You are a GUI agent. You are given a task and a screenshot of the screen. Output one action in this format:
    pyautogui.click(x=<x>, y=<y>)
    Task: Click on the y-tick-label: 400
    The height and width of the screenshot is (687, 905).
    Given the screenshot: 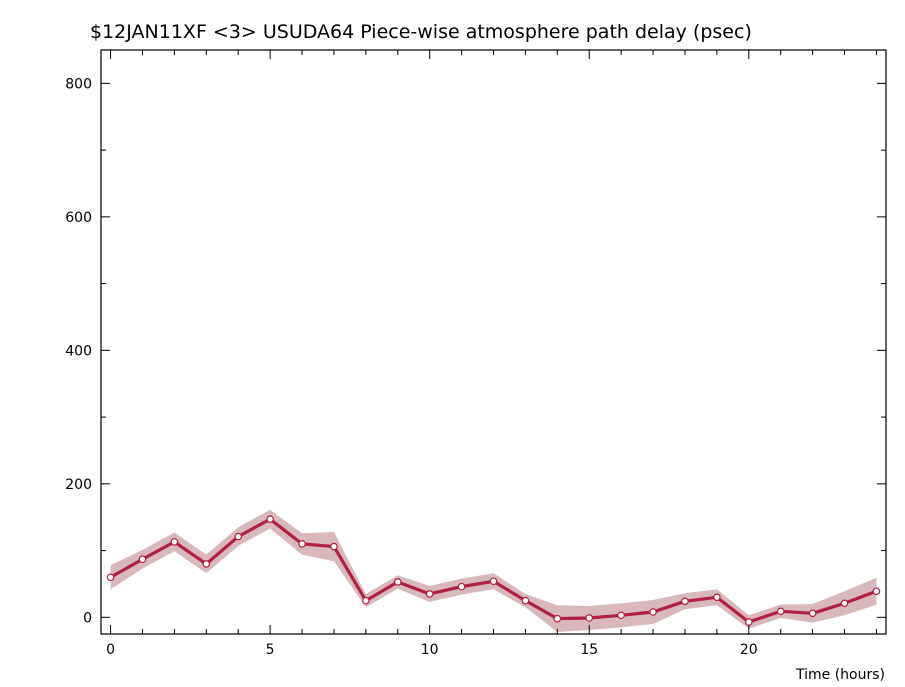 What is the action you would take?
    pyautogui.click(x=78, y=351)
    